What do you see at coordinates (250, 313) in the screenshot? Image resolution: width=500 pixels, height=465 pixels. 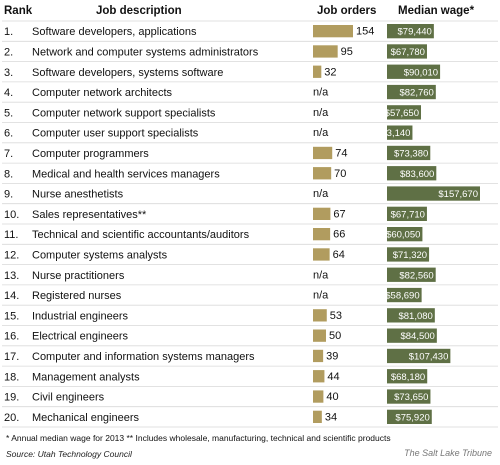 I see `table-row: 15. Industrial engineers 53 $81,080` at bounding box center [250, 313].